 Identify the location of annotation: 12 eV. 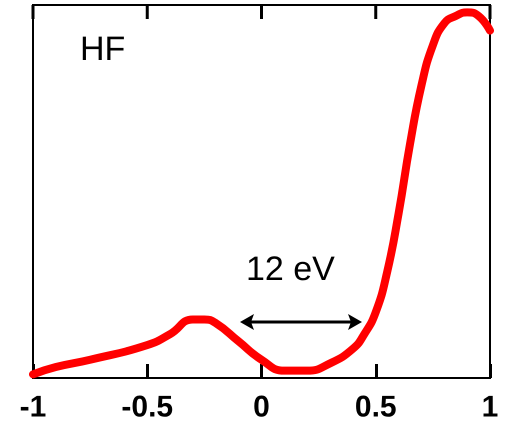
(290, 269).